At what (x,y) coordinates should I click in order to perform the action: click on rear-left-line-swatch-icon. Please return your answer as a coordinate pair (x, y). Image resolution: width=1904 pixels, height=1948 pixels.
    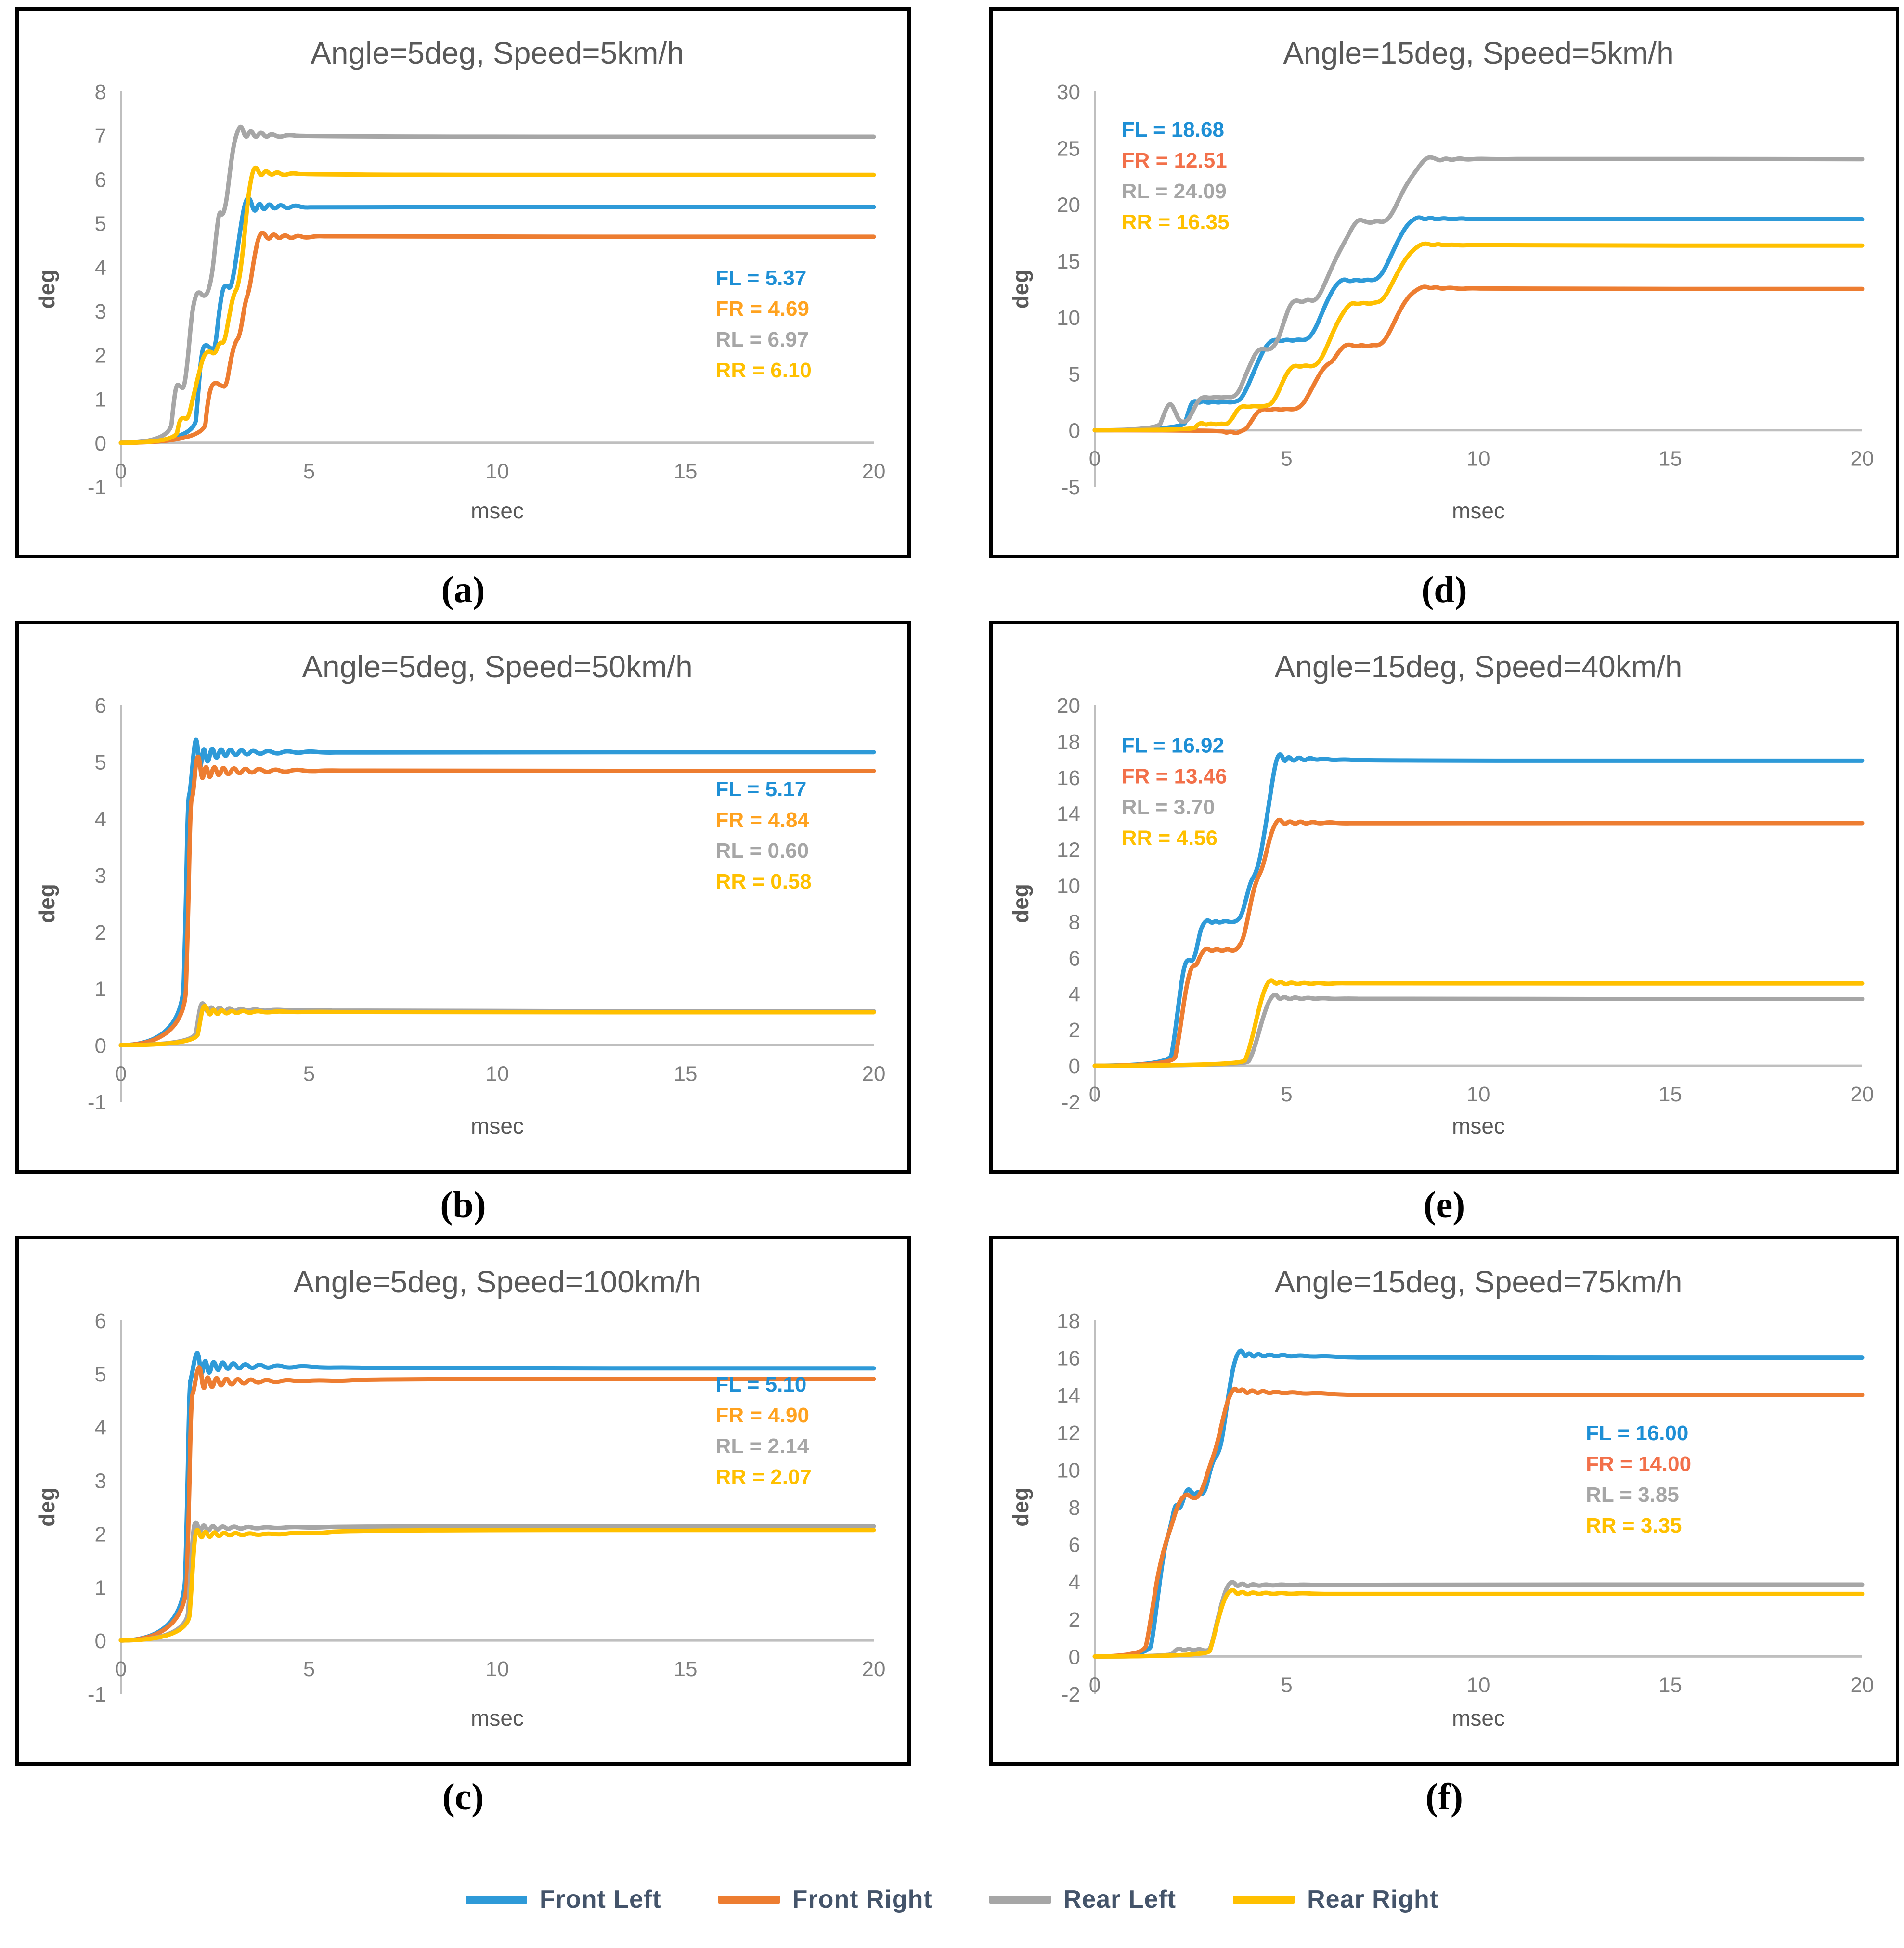
    Looking at the image, I should click on (1020, 1899).